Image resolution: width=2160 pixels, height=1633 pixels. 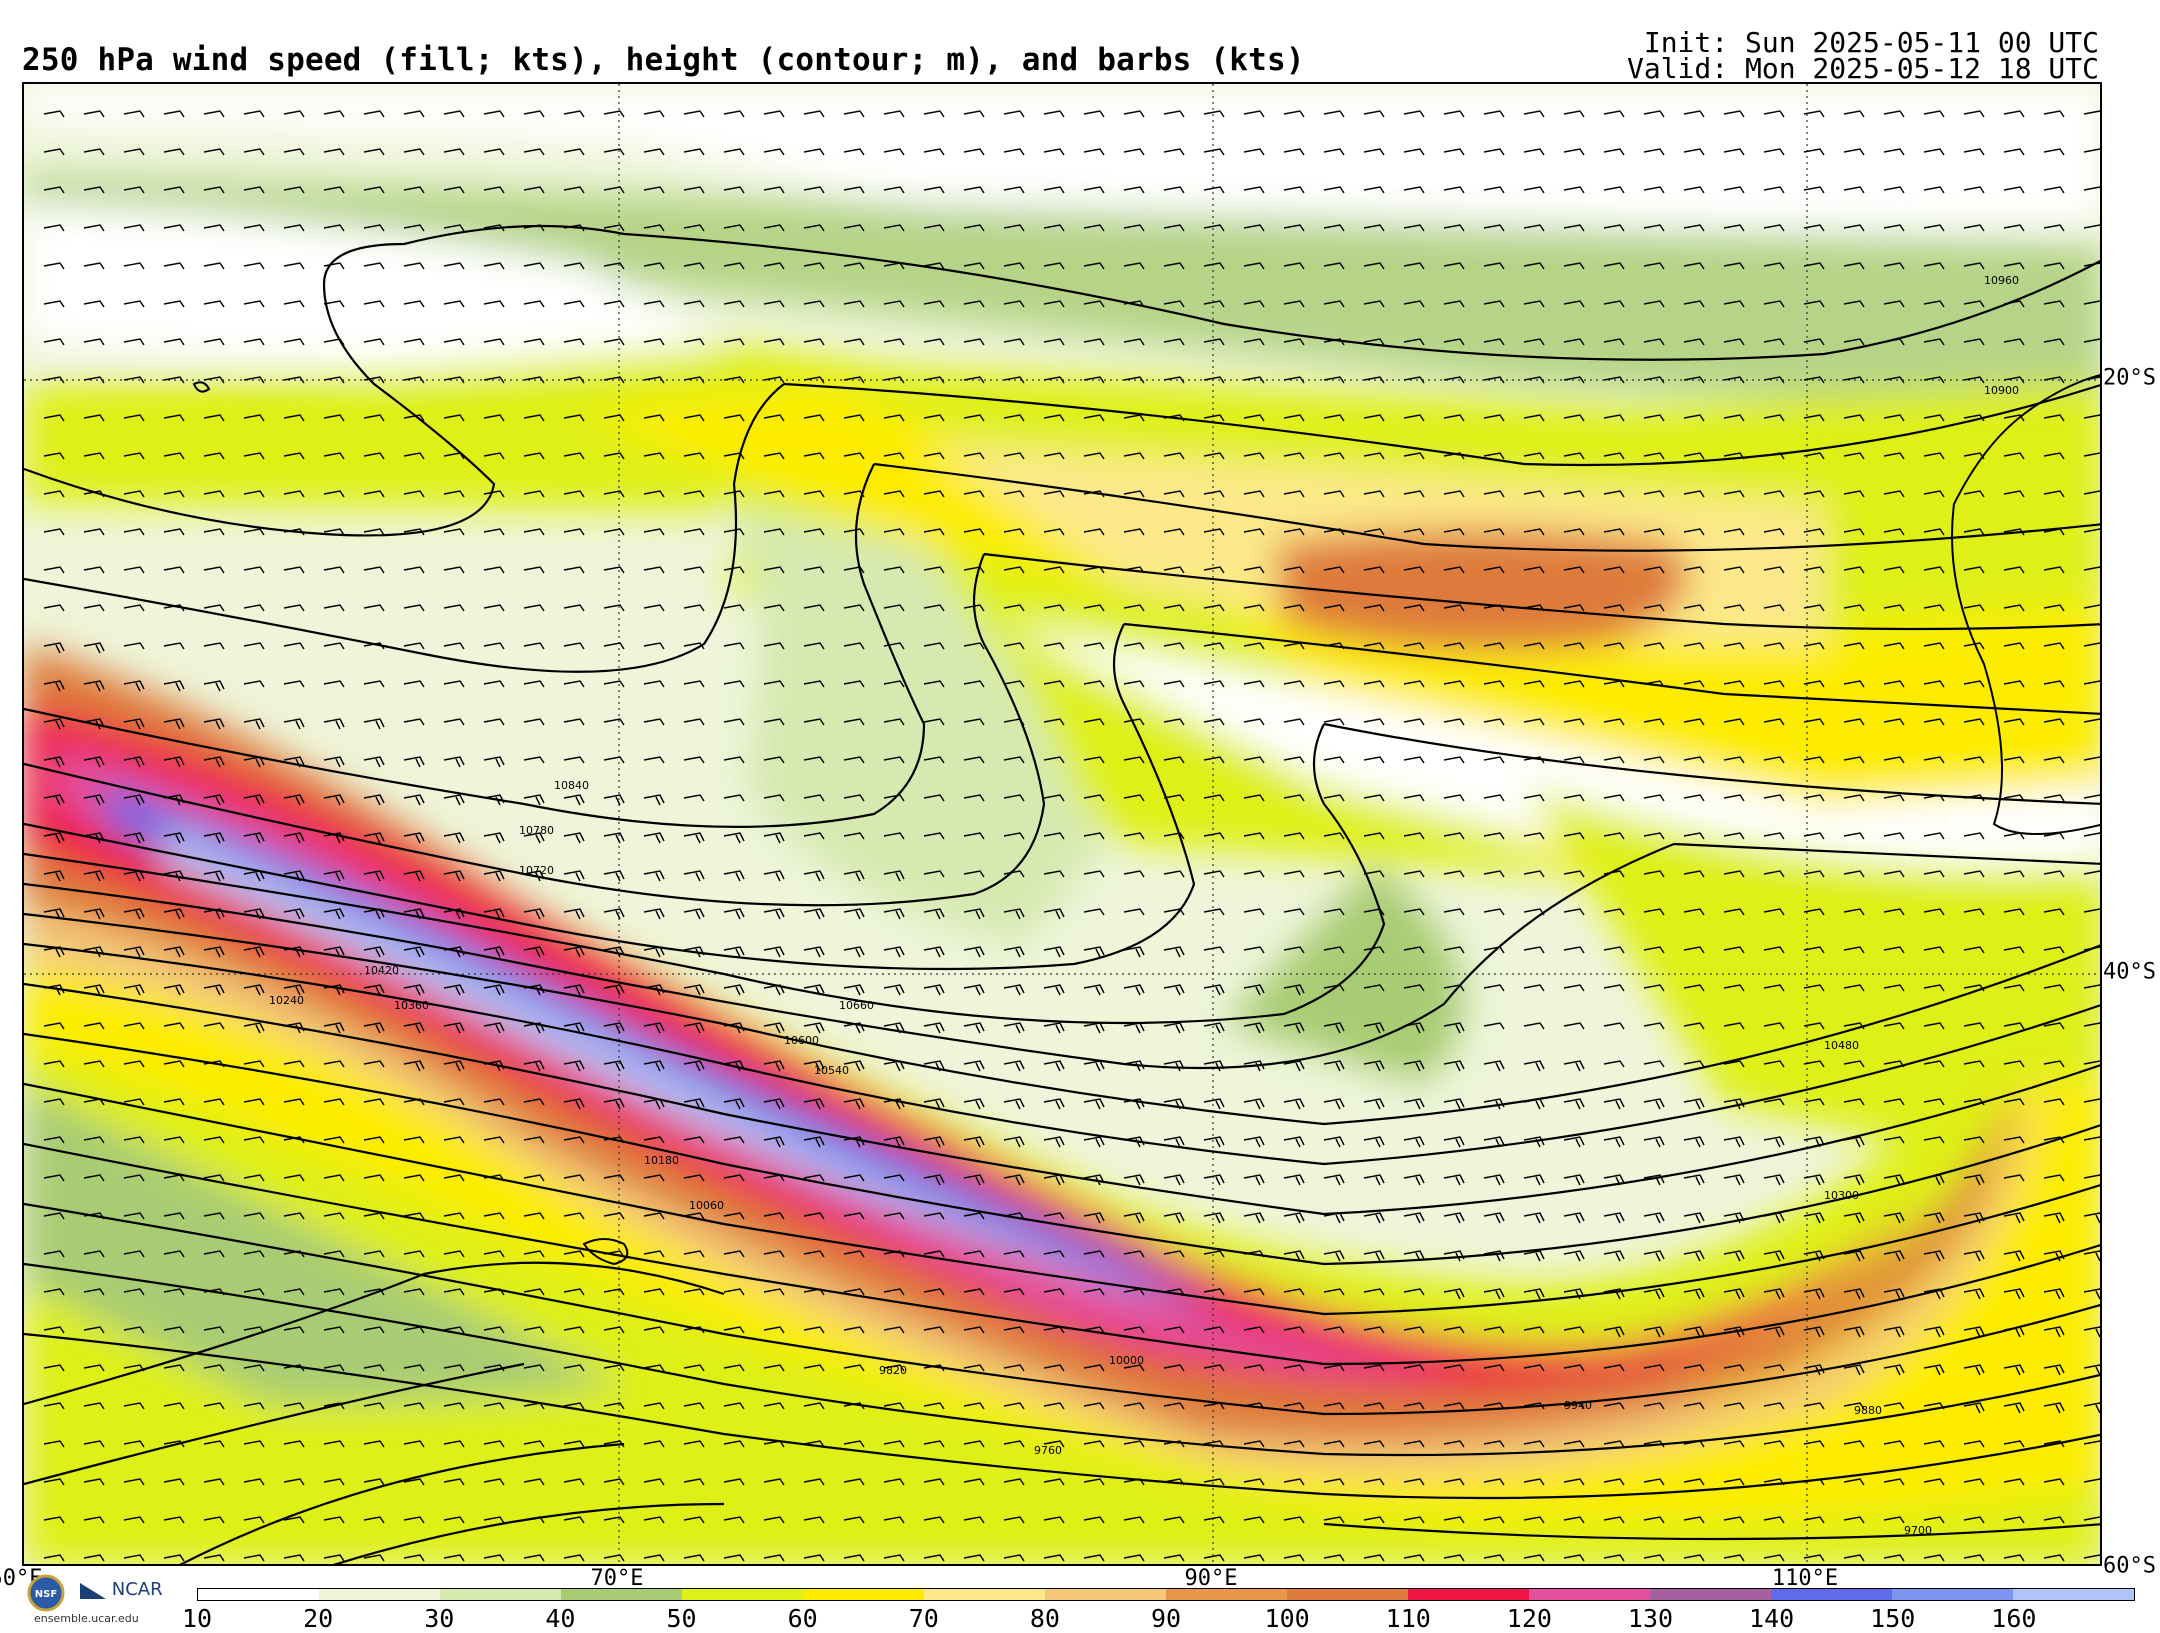 What do you see at coordinates (536, 830) in the screenshot?
I see `contour-label: 10780` at bounding box center [536, 830].